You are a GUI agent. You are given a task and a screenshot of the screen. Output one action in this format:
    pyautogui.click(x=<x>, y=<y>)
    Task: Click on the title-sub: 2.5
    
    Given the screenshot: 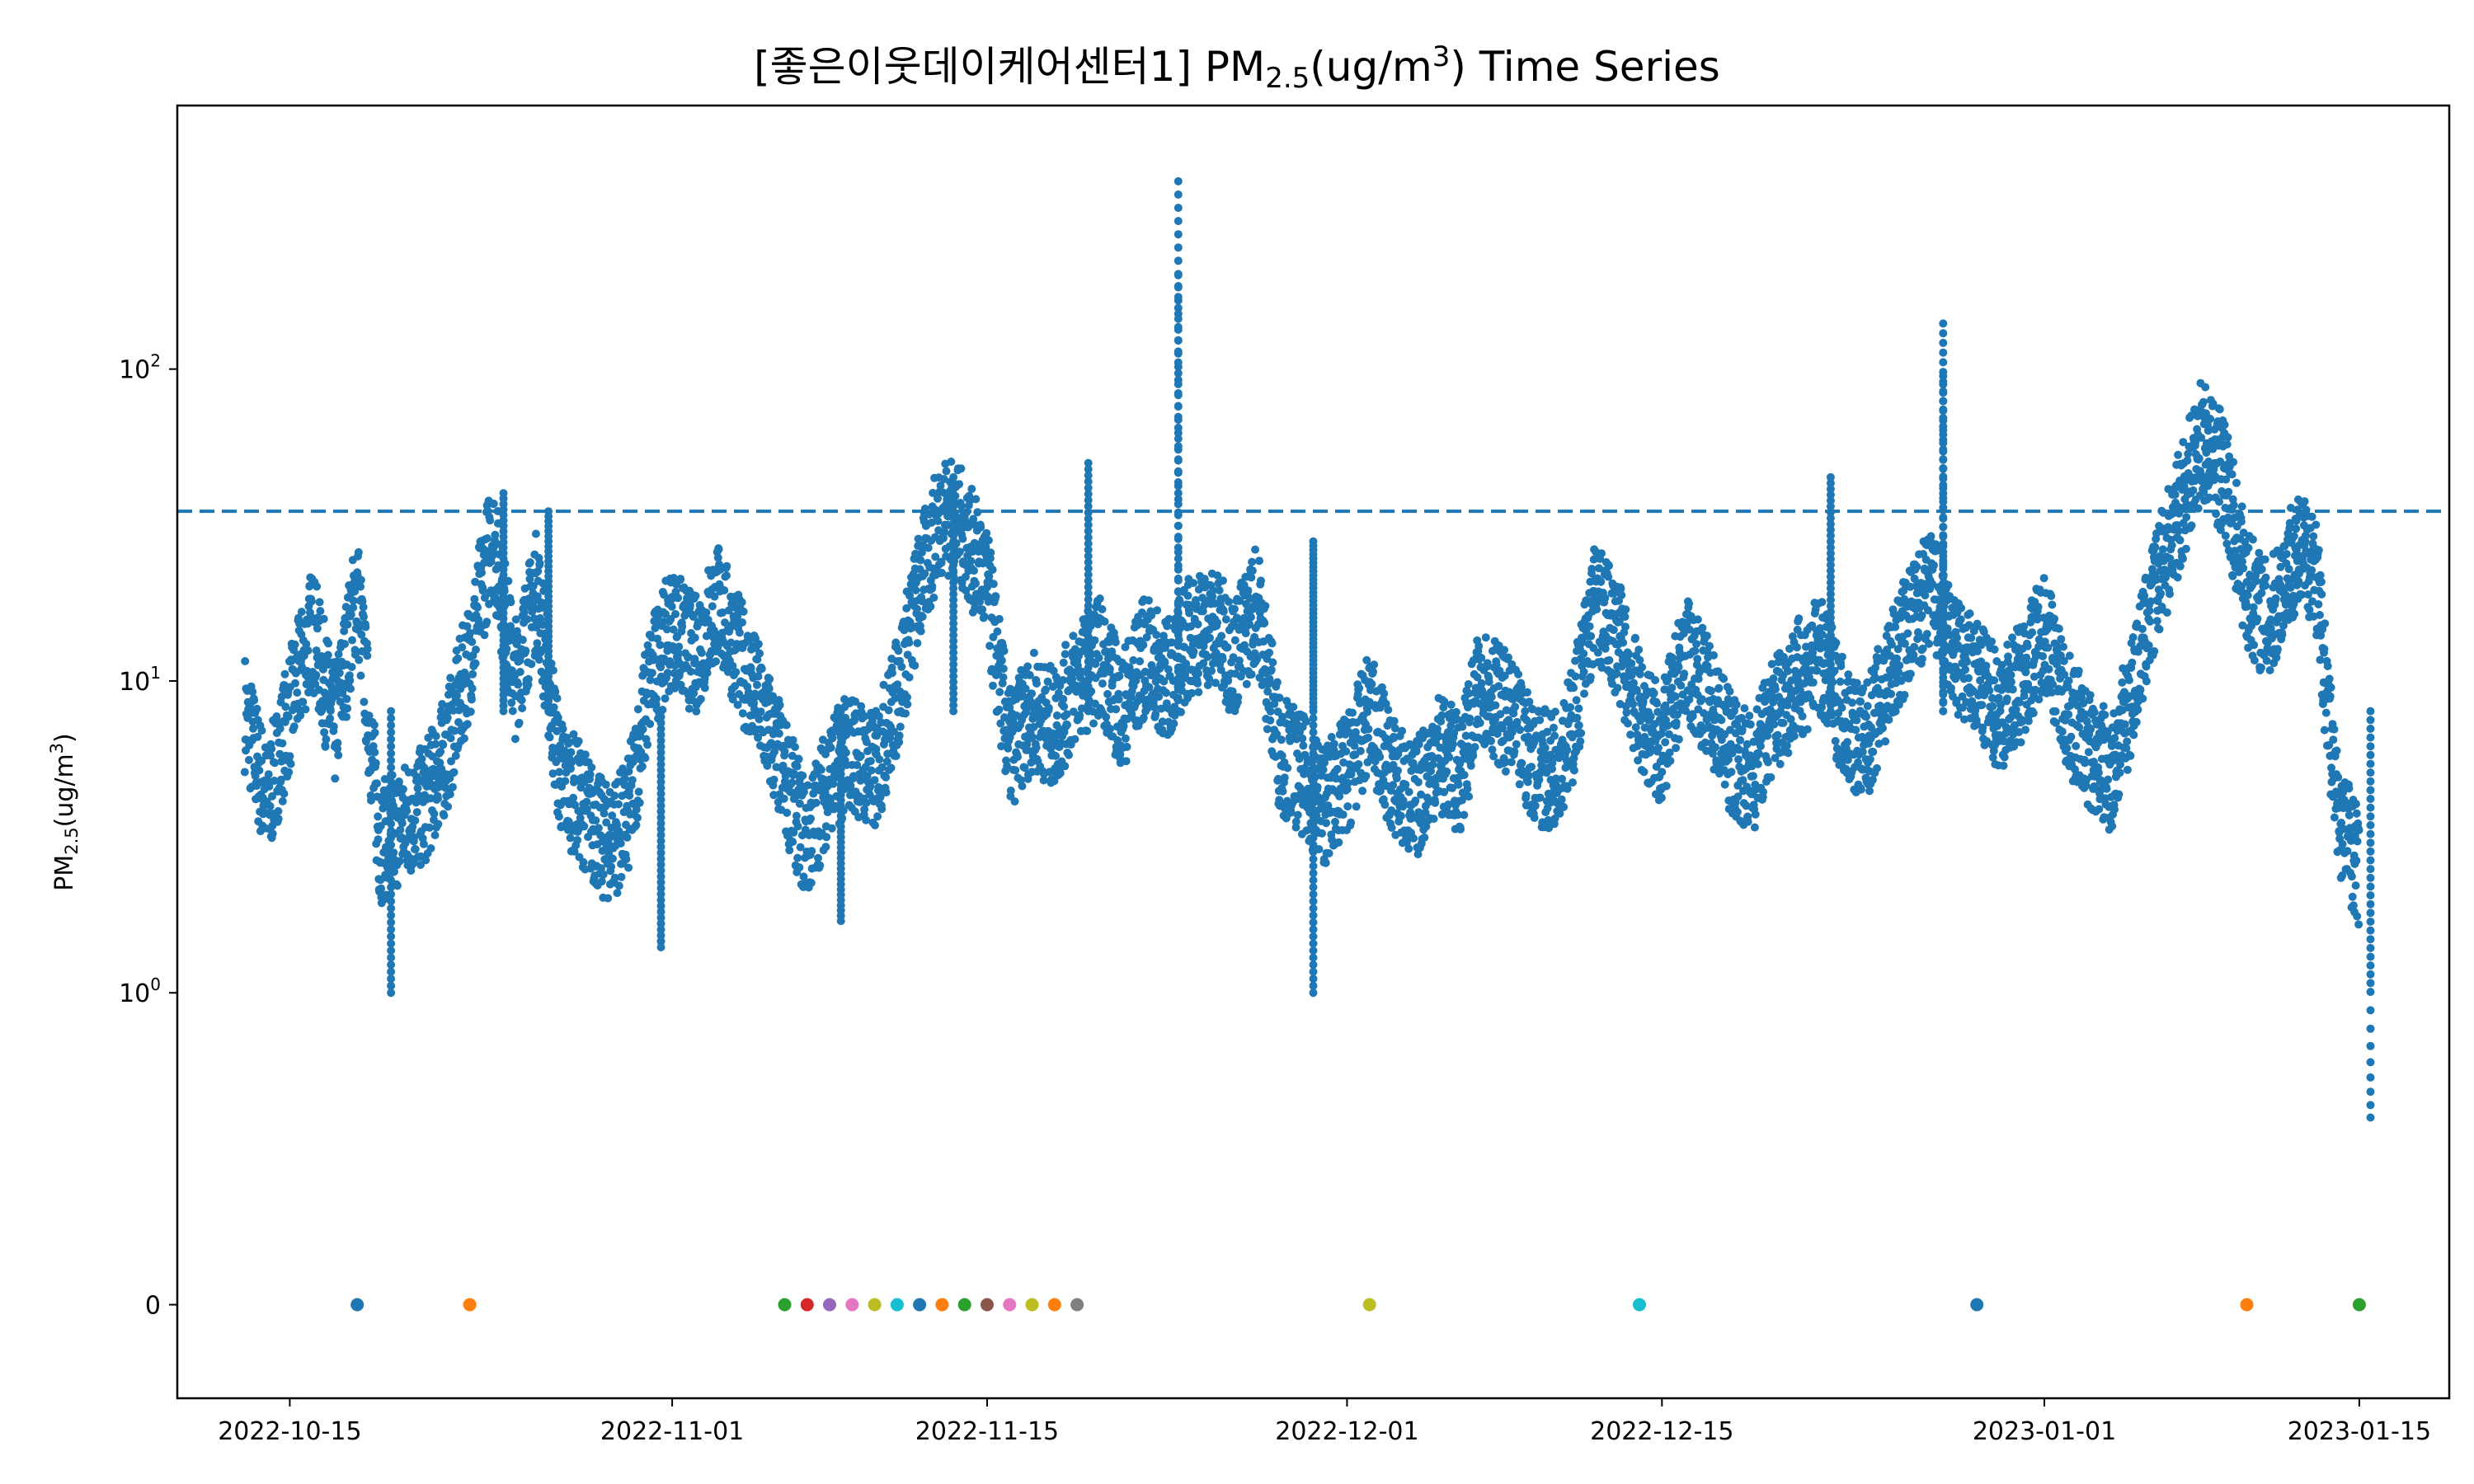 What is the action you would take?
    pyautogui.click(x=1287, y=78)
    